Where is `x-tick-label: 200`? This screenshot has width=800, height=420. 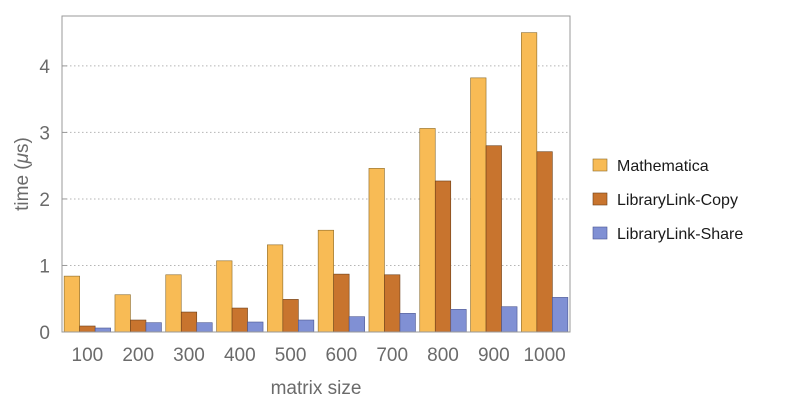 x-tick-label: 200 is located at coordinates (138, 355).